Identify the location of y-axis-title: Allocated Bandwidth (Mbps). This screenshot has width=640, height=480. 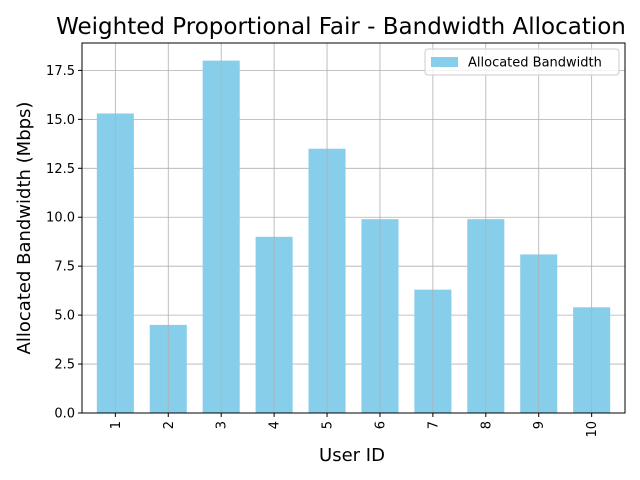
(24, 228).